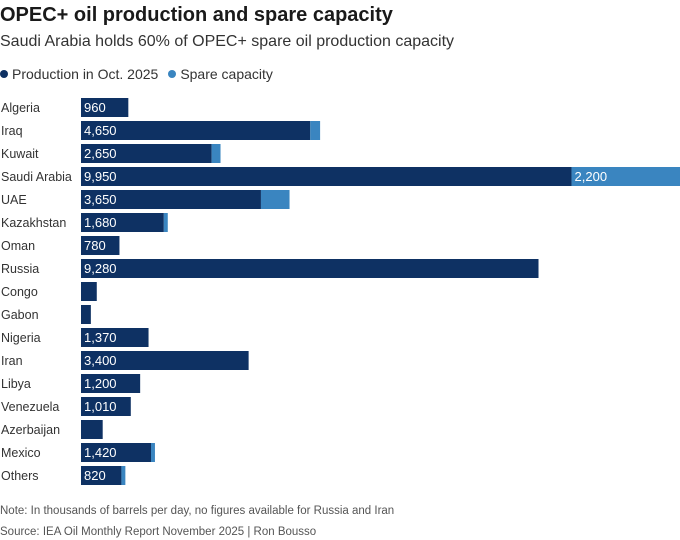  I want to click on bar-production-nigeria, so click(115, 337).